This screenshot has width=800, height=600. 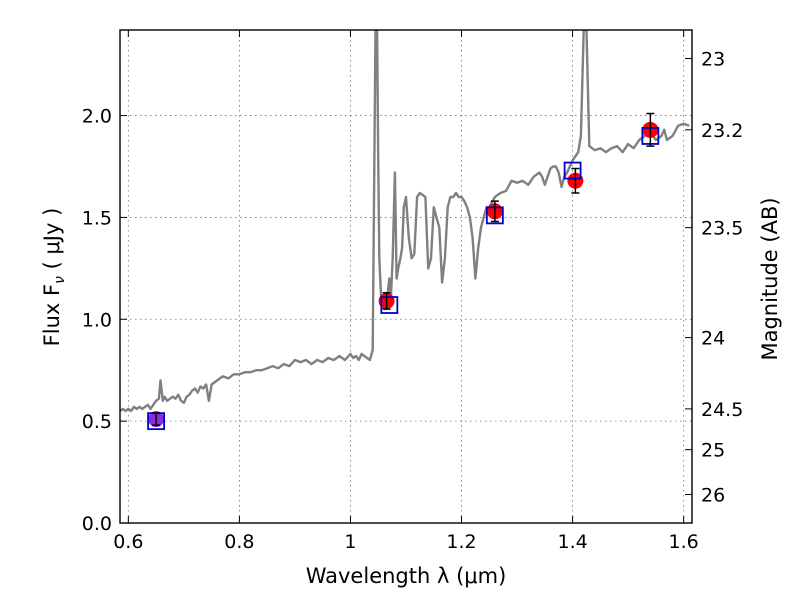 I want to click on y-axis-label-main: Flux F, so click(x=52, y=315).